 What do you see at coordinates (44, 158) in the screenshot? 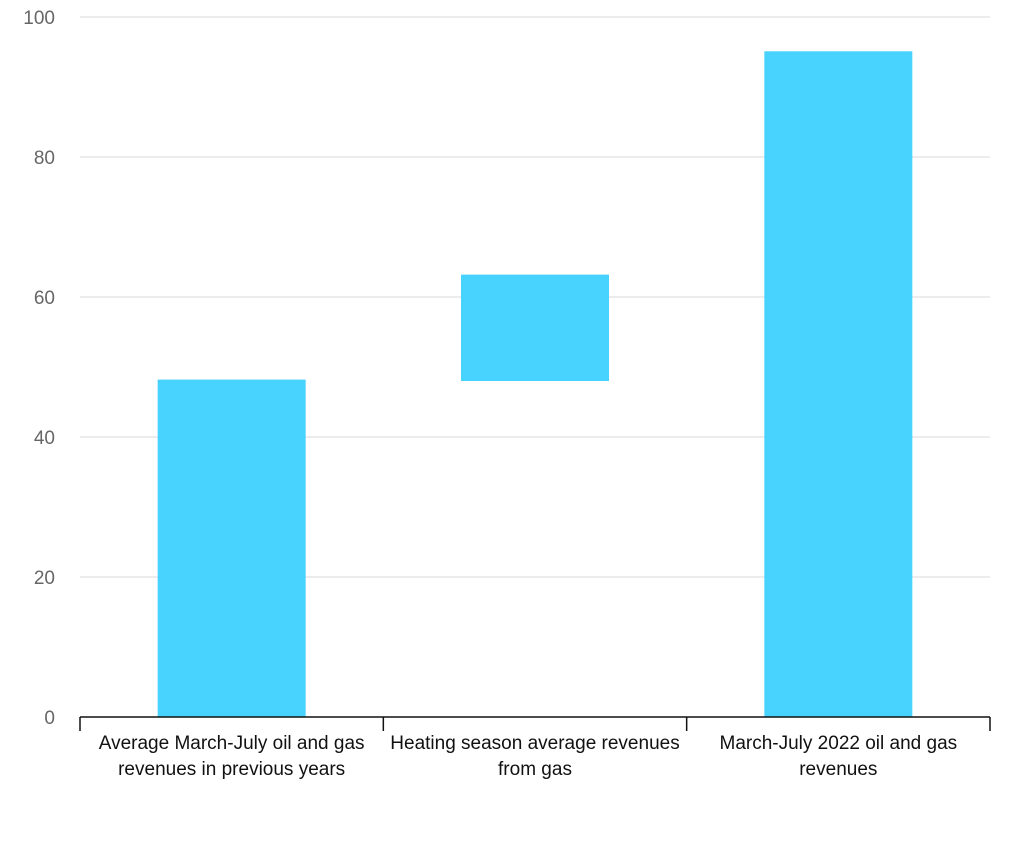
I see `y-tick-label-4: 80` at bounding box center [44, 158].